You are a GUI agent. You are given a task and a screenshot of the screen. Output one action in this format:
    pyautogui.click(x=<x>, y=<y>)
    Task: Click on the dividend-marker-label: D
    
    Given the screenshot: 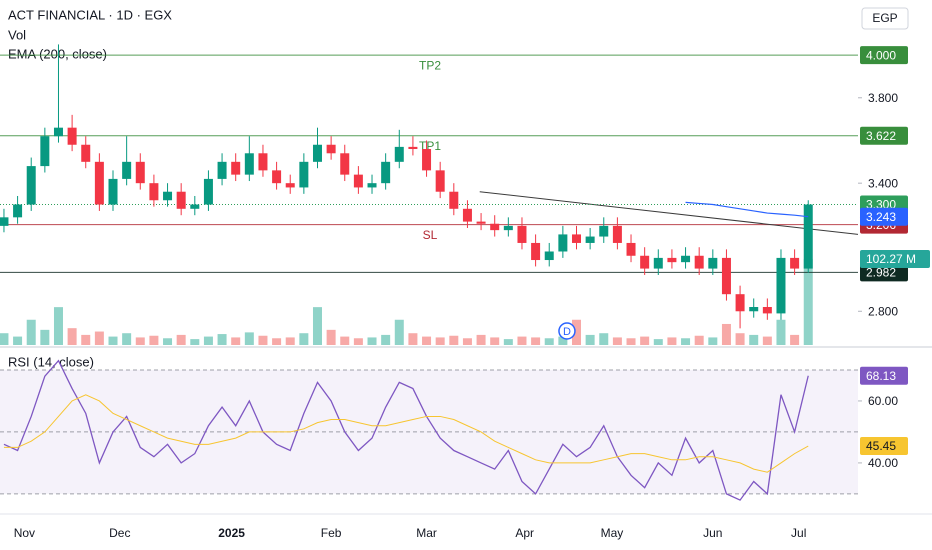 What is the action you would take?
    pyautogui.click(x=567, y=332)
    